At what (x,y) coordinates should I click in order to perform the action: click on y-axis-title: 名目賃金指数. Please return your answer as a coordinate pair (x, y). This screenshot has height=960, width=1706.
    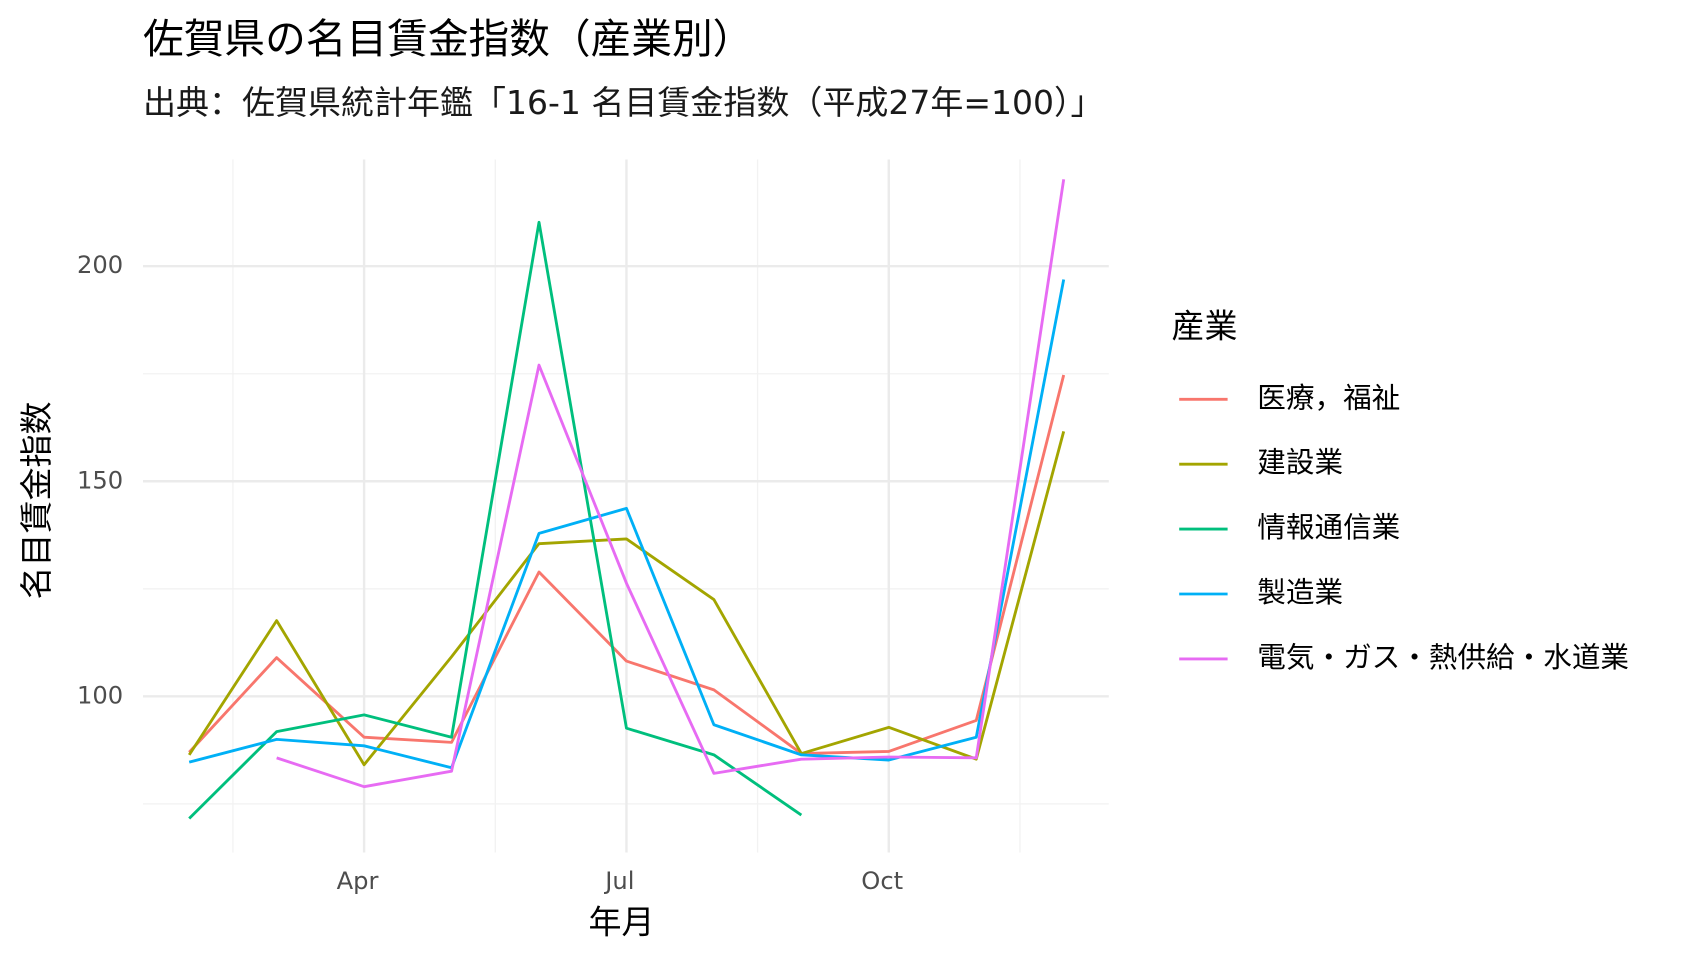
    Looking at the image, I should click on (36, 501).